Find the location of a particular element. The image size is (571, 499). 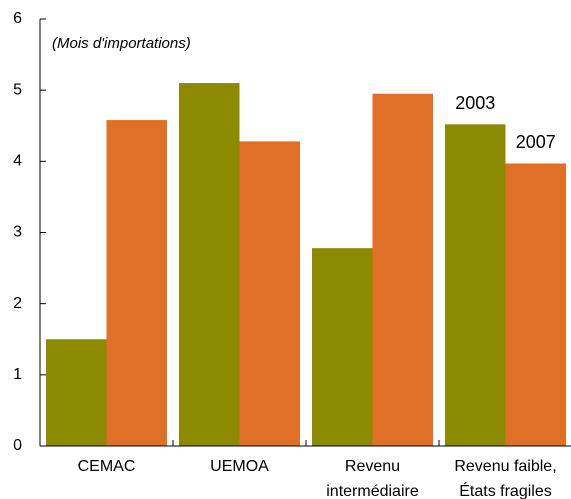

y-tick-label: 3 is located at coordinates (17, 232).